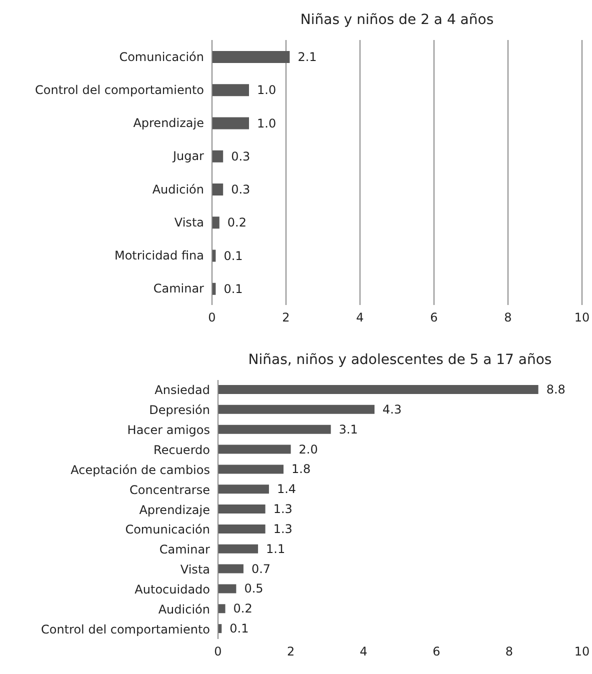 This screenshot has height=674, width=592. Describe the element at coordinates (170, 489) in the screenshot. I see `y-tick-label: Concentrarse` at that location.